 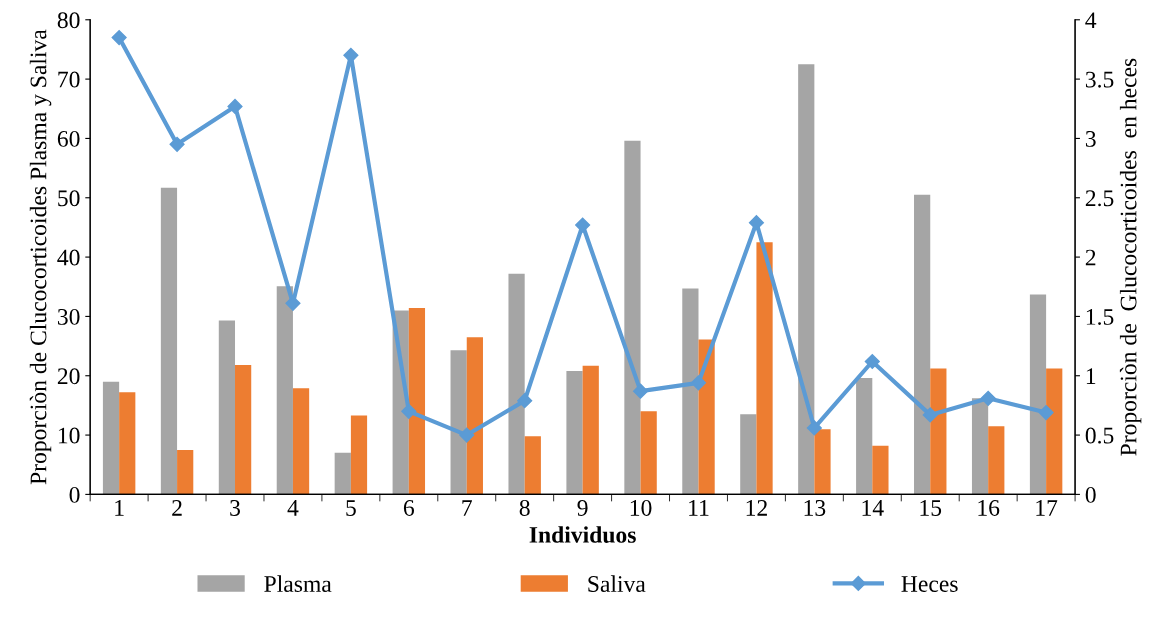 I want to click on y2-tick-label: 4, so click(x=1091, y=20).